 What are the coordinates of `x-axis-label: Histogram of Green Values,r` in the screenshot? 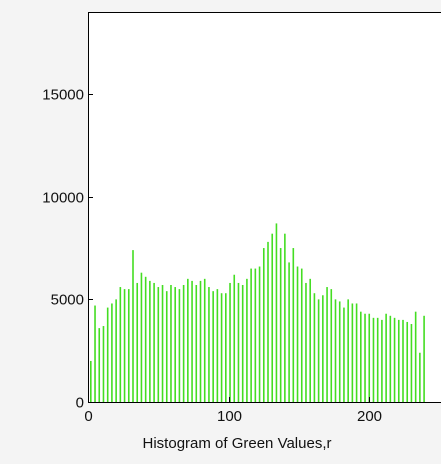 It's located at (237, 443).